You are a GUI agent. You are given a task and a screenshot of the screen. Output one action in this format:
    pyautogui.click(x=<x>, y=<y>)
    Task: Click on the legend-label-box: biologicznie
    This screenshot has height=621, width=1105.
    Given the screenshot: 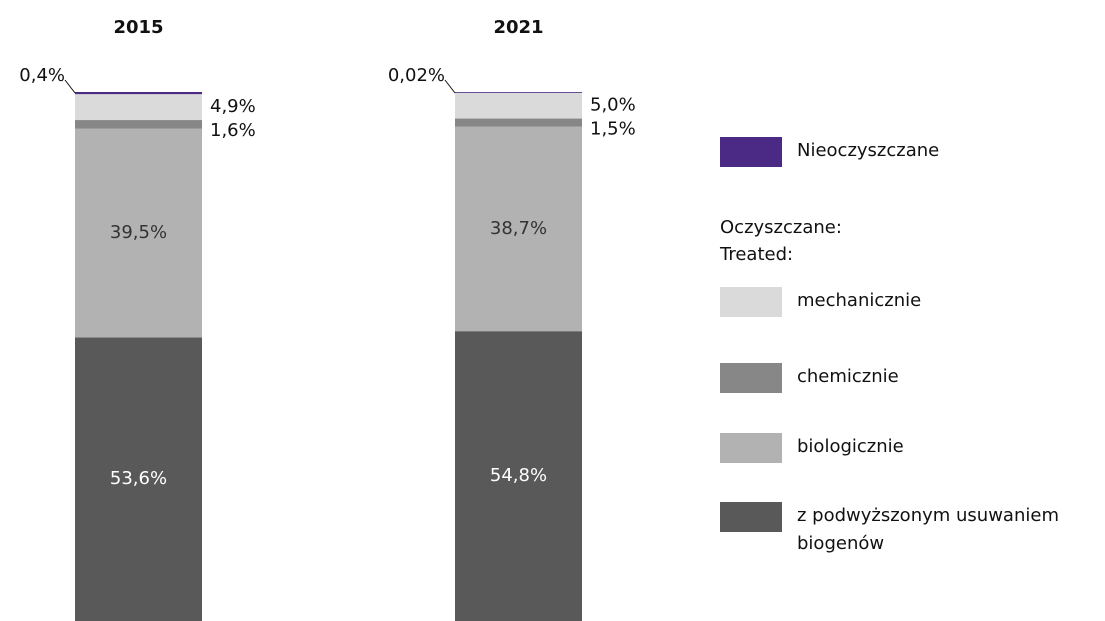 What is the action you would take?
    pyautogui.click(x=850, y=446)
    